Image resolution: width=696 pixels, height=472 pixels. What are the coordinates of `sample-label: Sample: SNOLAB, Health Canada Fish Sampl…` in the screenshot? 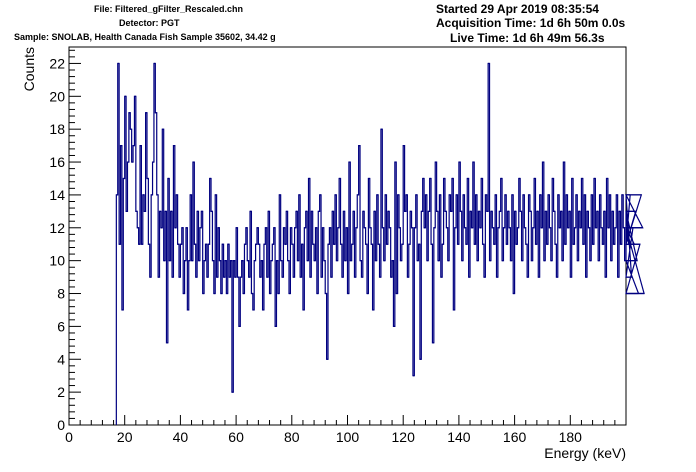 It's located at (145, 37).